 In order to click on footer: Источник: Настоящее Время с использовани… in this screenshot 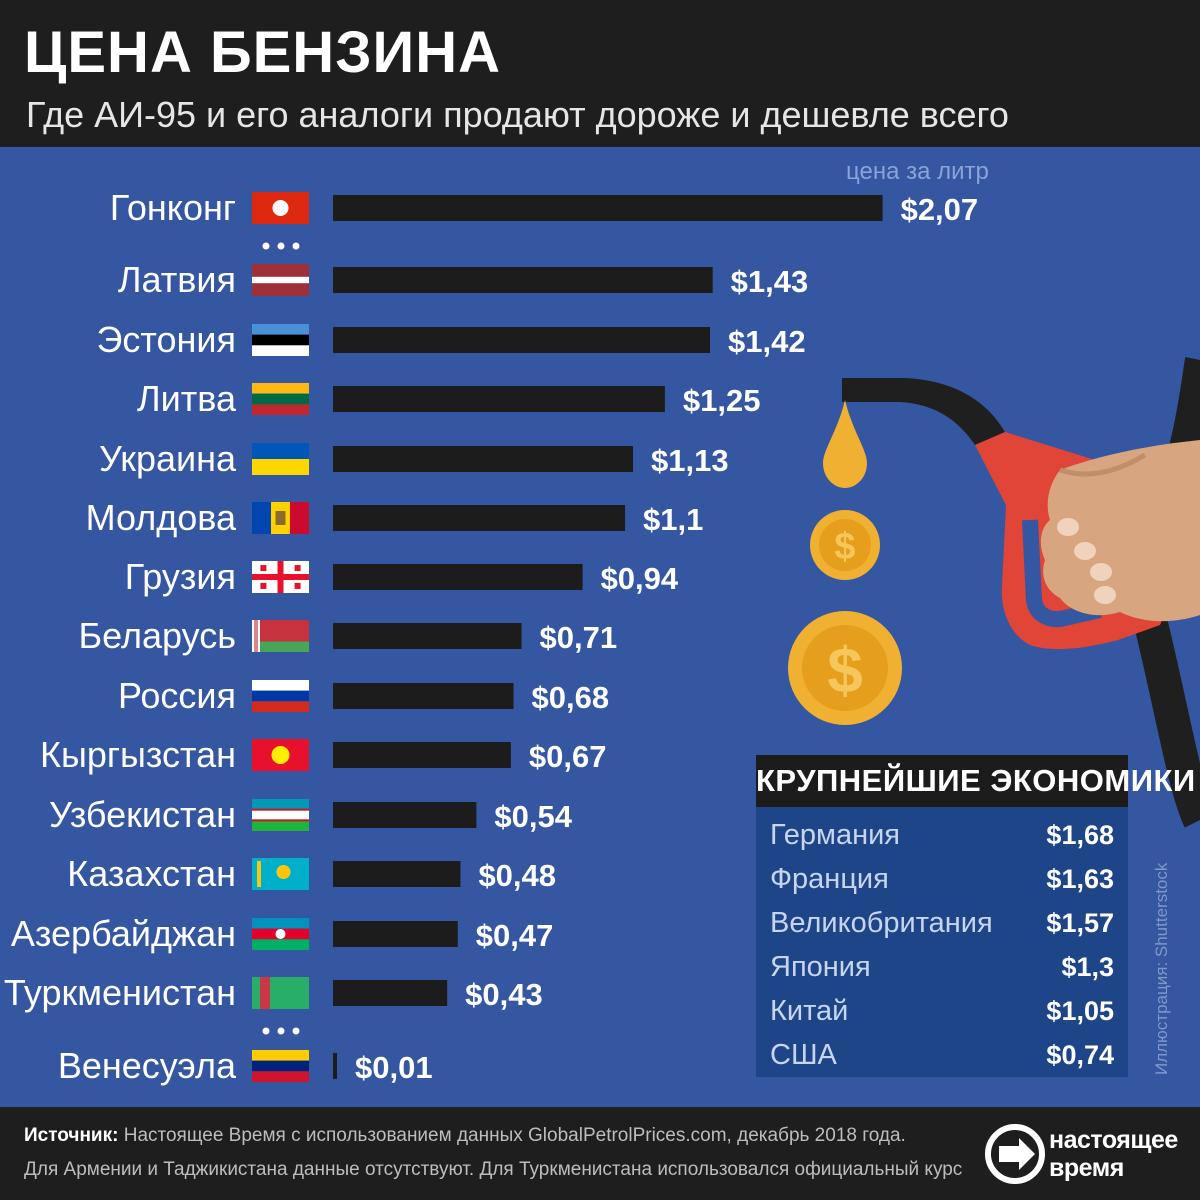, I will do `click(600, 1153)`.